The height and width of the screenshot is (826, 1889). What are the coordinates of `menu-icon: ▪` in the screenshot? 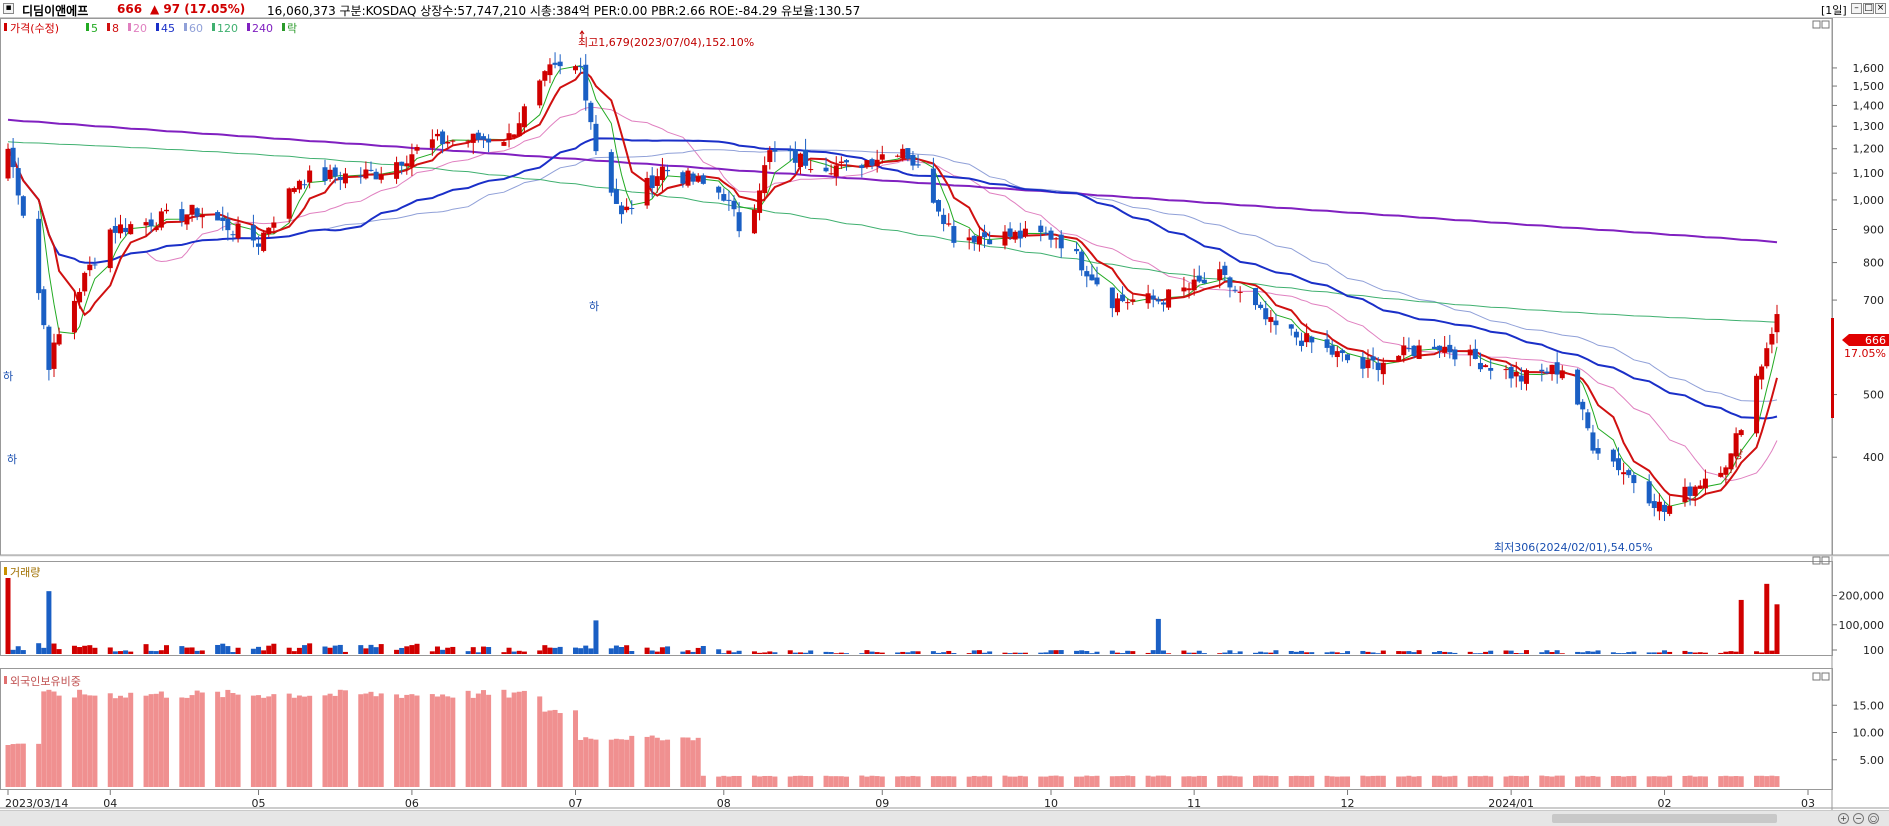 It's located at (8, 8).